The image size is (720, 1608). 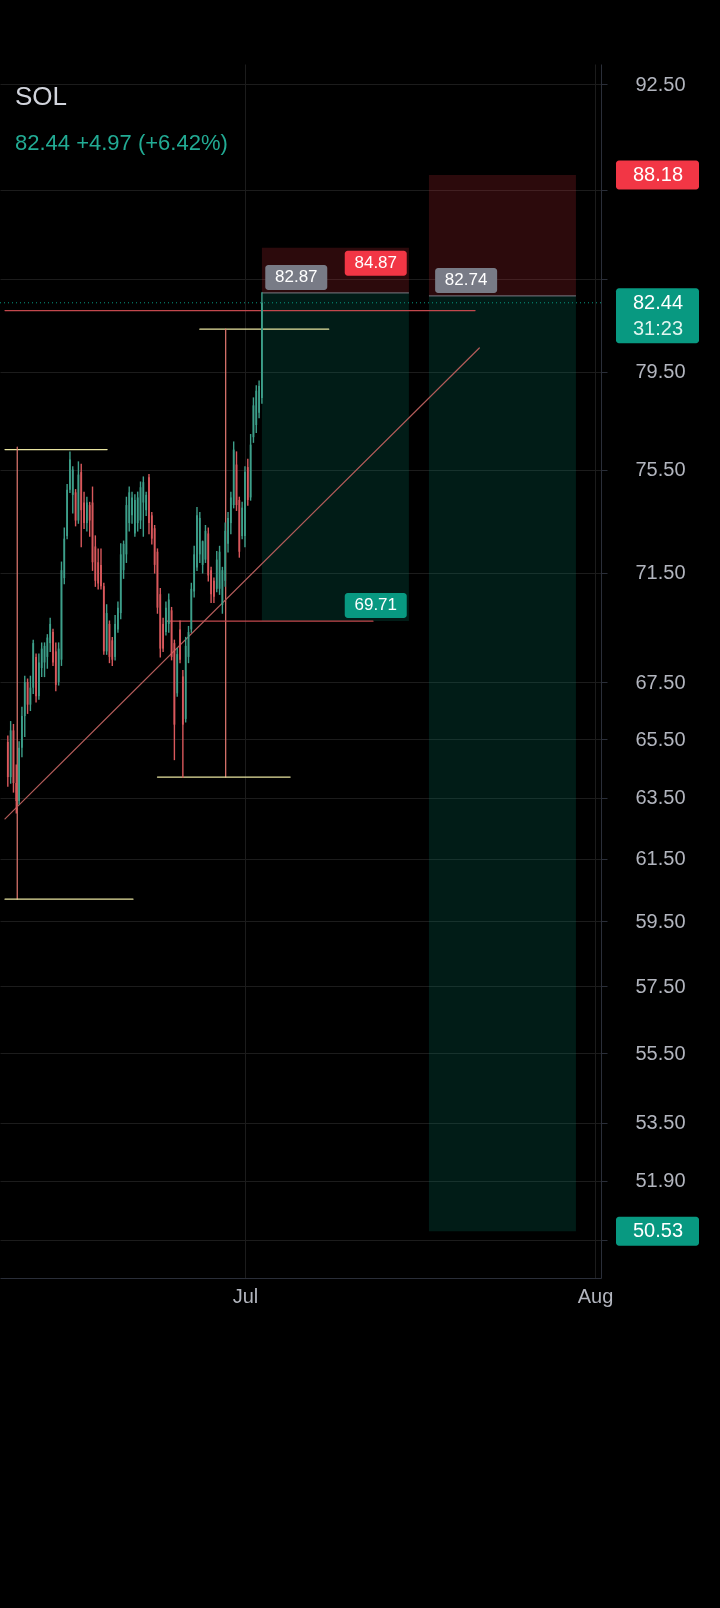 I want to click on y-tick-label: 61.50, so click(x=660, y=858).